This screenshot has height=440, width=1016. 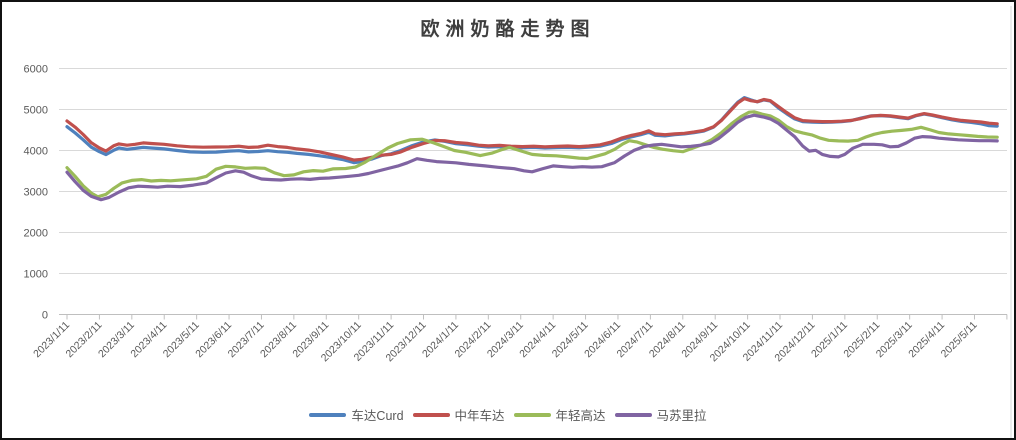 I want to click on chart-legend: 车达Curd 中年车达 年轻高达 马苏里拉, so click(x=508, y=414).